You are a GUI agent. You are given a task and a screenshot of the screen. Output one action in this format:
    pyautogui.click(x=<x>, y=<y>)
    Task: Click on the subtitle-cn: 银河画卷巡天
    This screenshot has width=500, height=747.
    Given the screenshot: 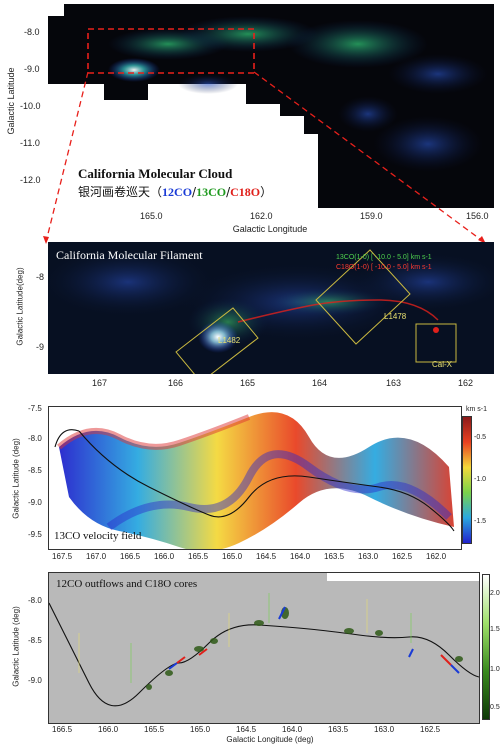 What is the action you would take?
    pyautogui.click(x=114, y=192)
    